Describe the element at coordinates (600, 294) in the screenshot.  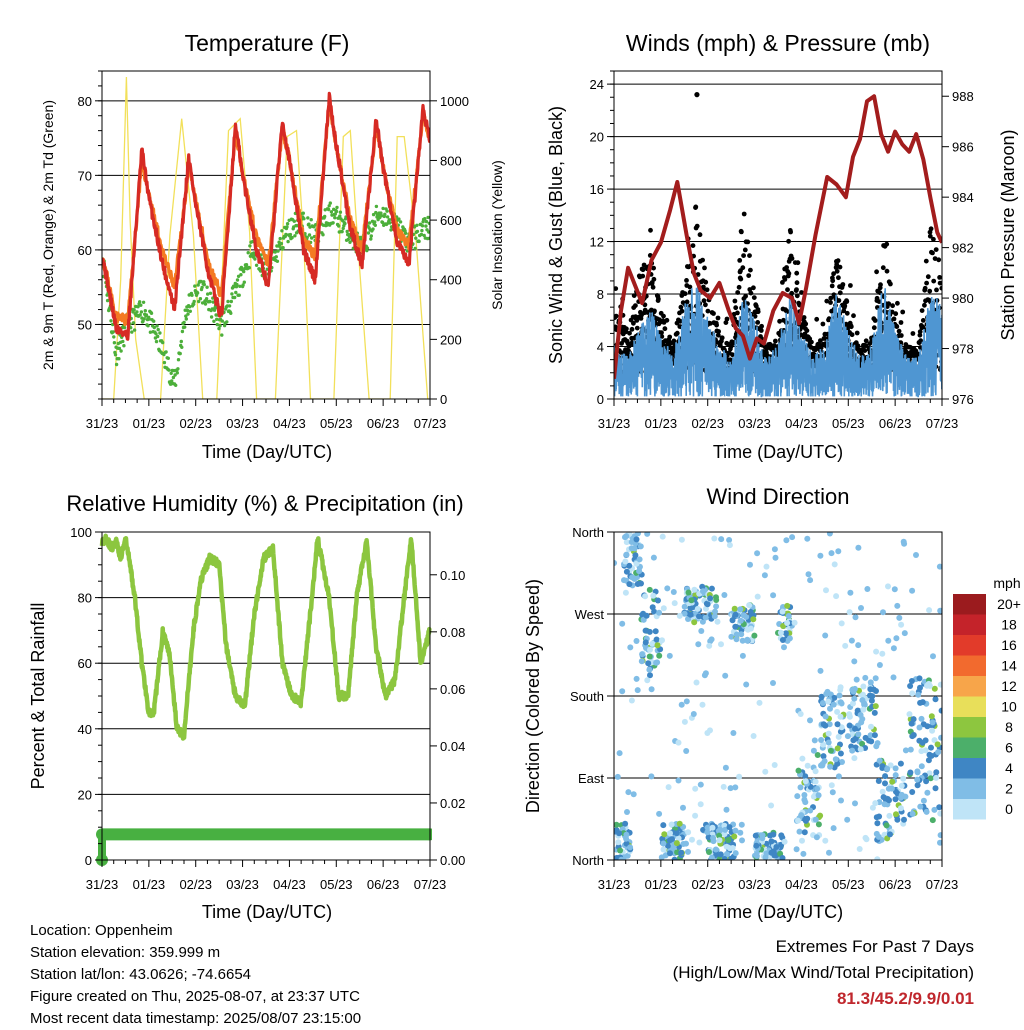
I see `winds-ytick-label: 8` at that location.